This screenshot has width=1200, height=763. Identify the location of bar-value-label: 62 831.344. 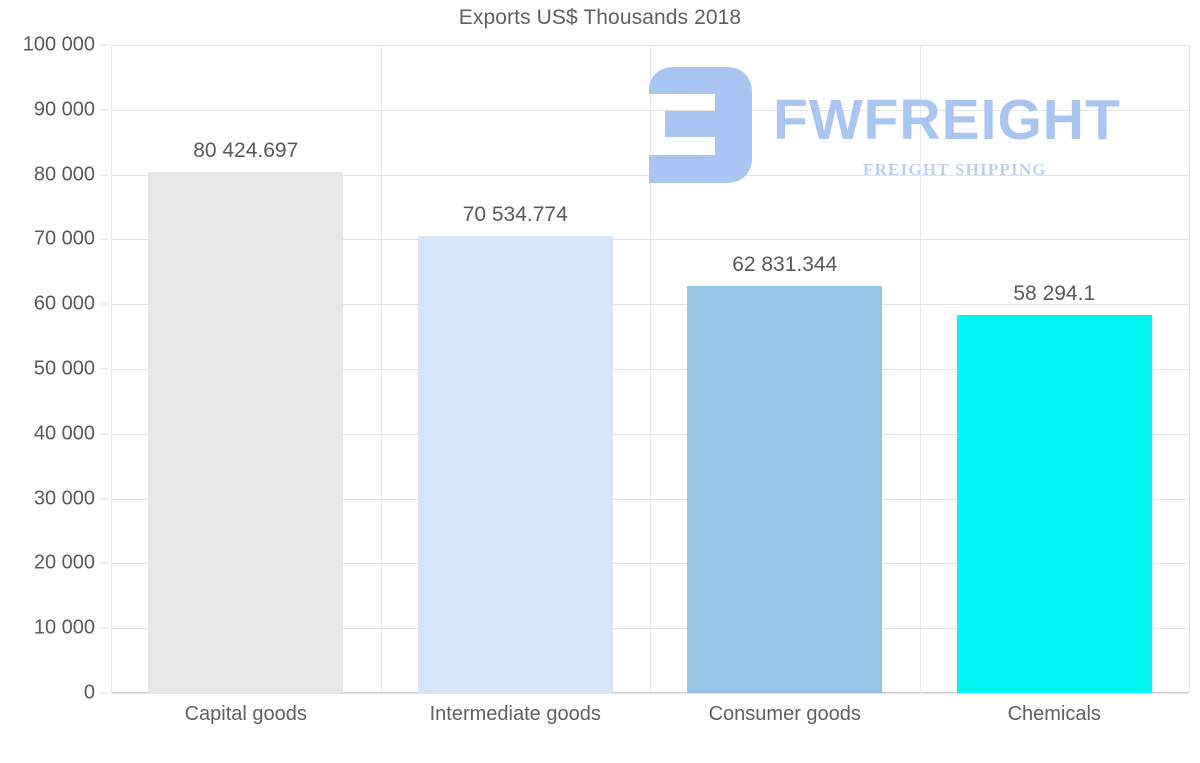
(785, 264).